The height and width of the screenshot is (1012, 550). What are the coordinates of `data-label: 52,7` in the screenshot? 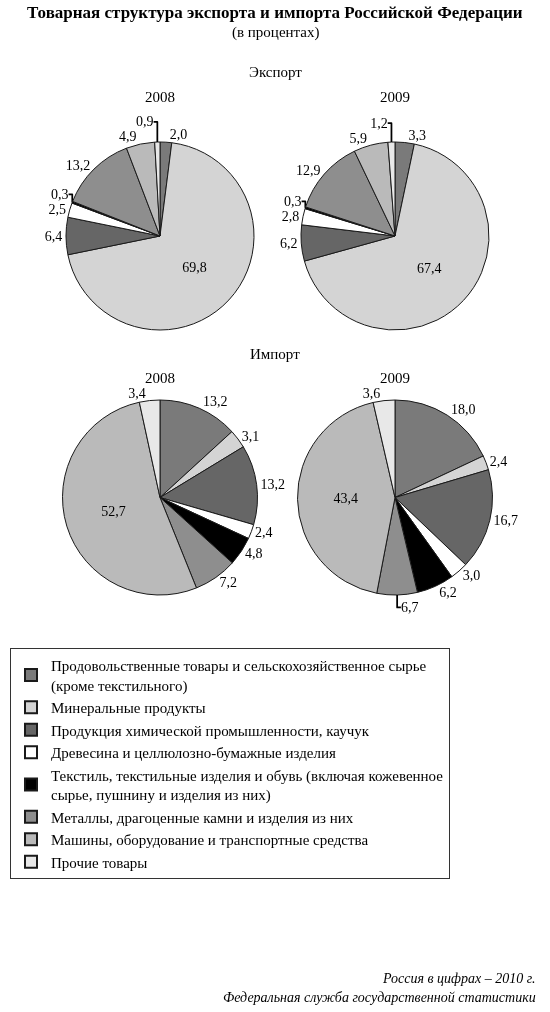 It's located at (113, 512).